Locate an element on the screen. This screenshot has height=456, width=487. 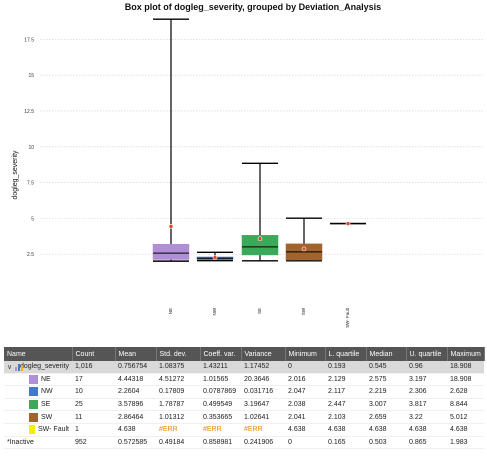
table-cell: 2.103 is located at coordinates (345, 417).